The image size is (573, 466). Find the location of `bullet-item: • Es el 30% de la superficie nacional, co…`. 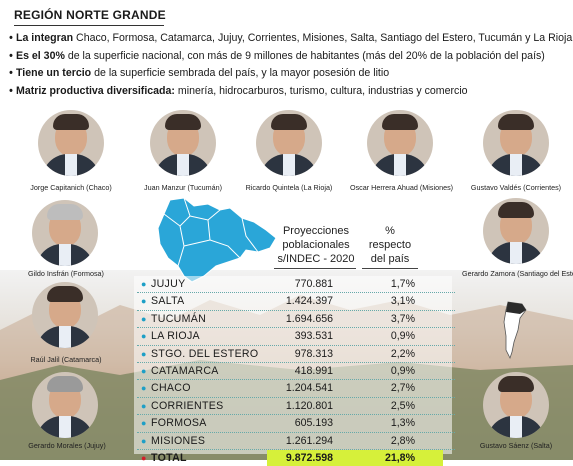

bullet-item: • Es el 30% de la superficie nacional, co… is located at coordinates (277, 55).